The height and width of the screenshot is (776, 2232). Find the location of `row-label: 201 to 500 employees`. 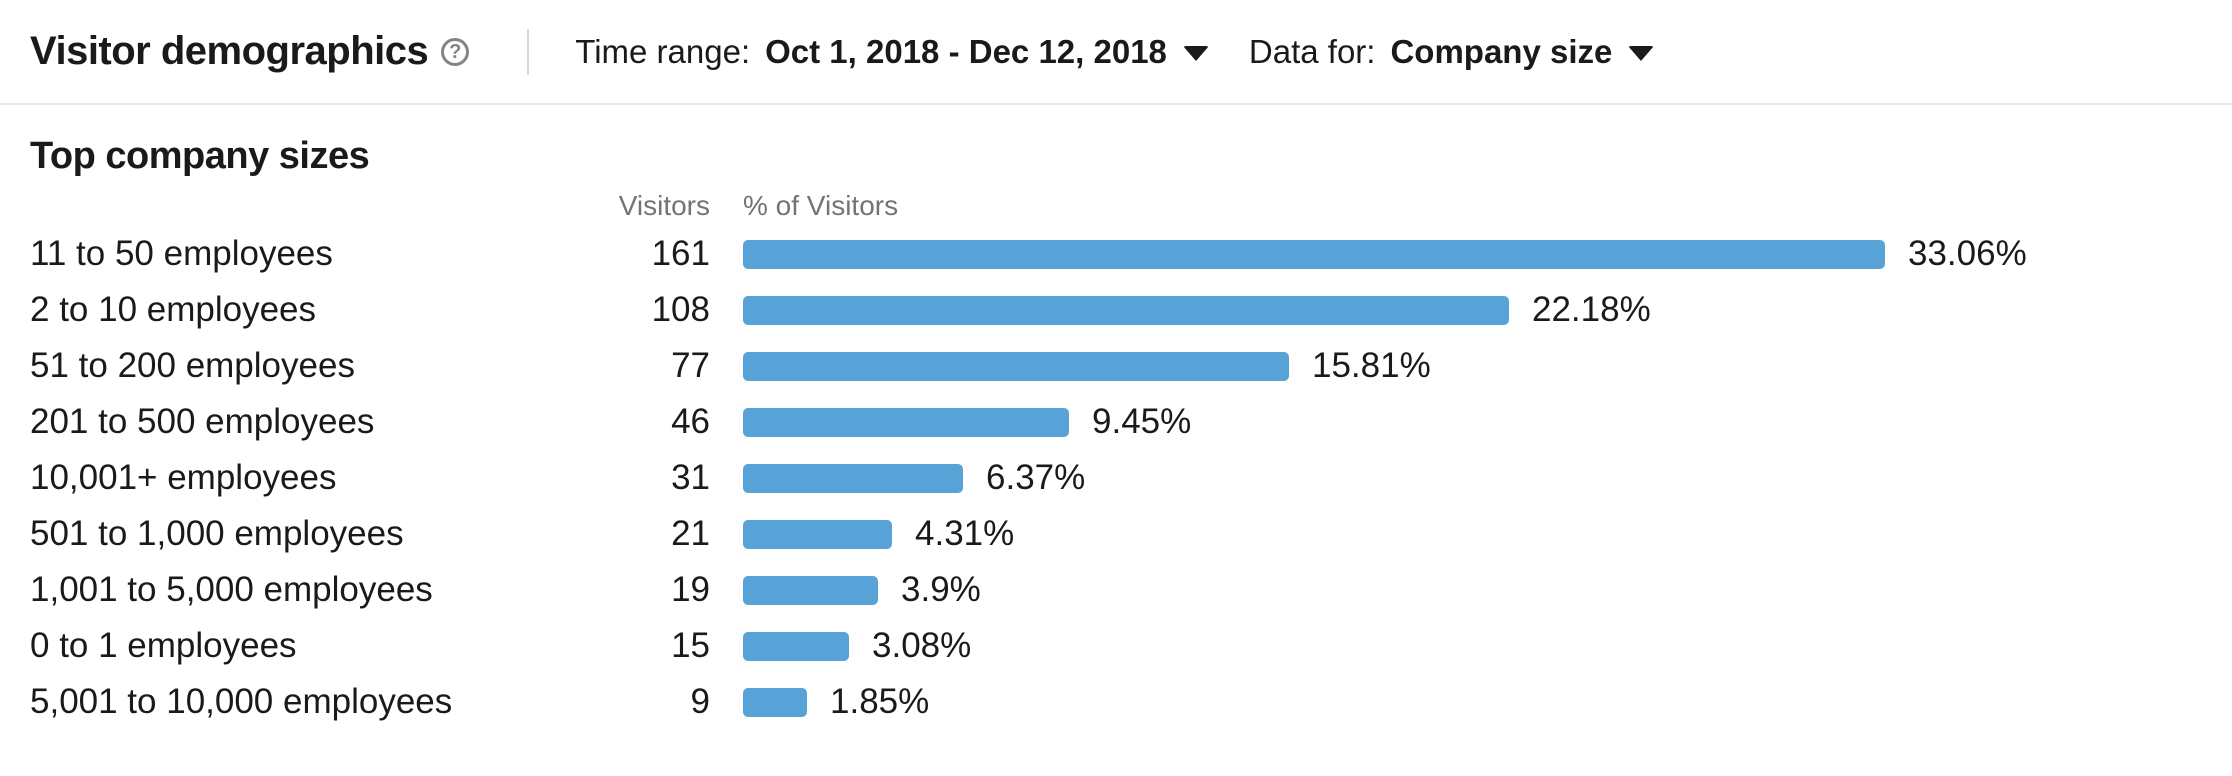

row-label: 201 to 500 employees is located at coordinates (202, 421).